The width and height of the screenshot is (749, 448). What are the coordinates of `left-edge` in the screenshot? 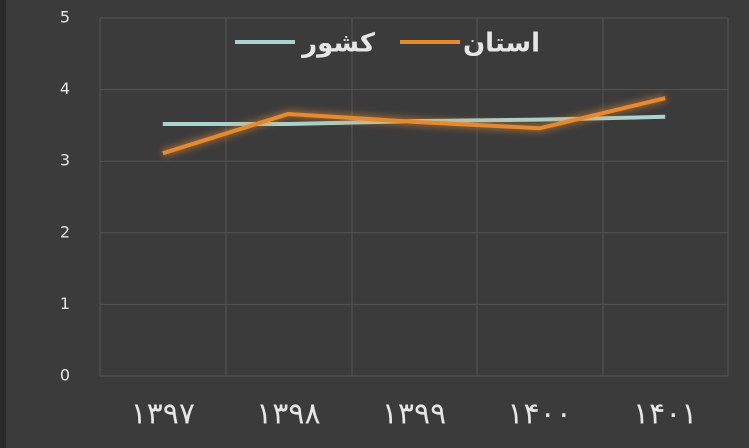 It's located at (3, 224).